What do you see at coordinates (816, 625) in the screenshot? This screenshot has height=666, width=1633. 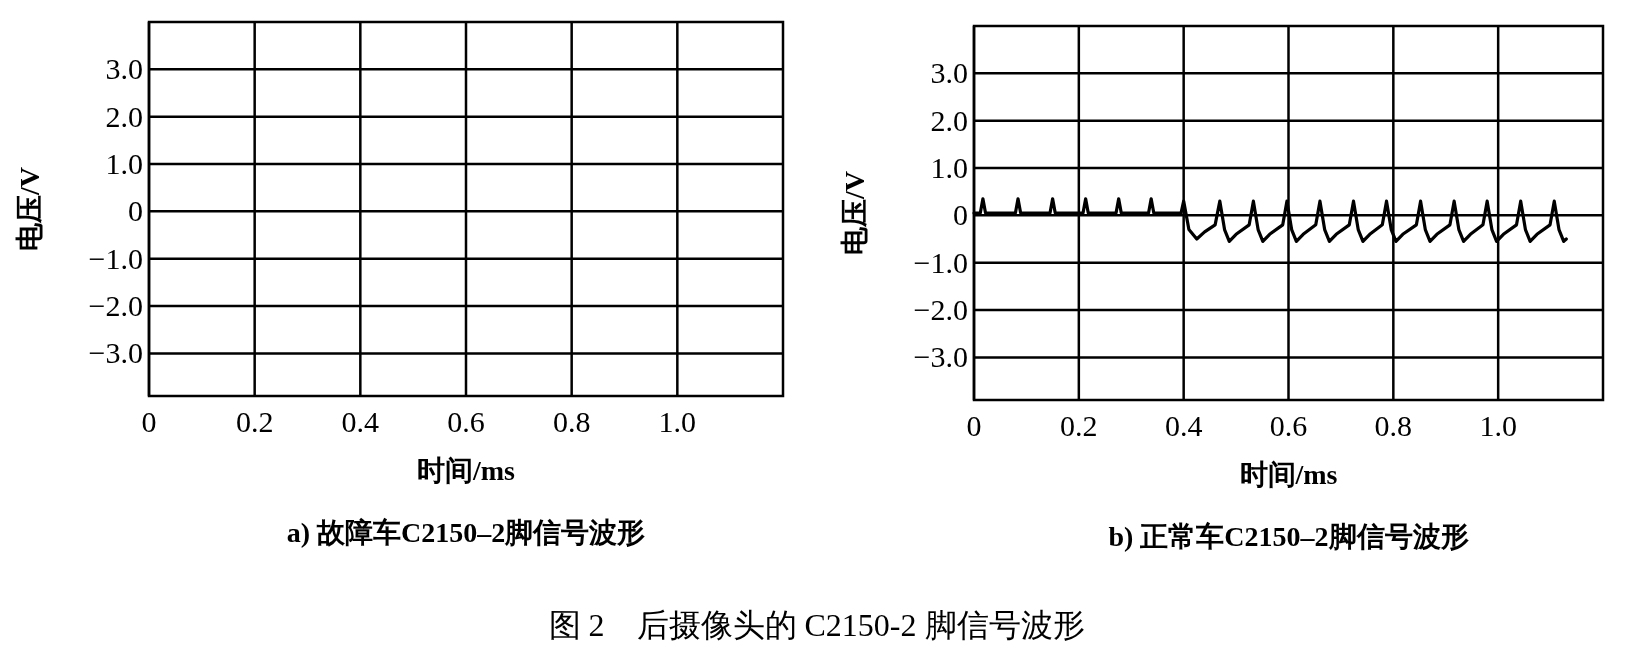 I see `caption: 图 2 后摄像头的 C2150-2 脚信号波形` at bounding box center [816, 625].